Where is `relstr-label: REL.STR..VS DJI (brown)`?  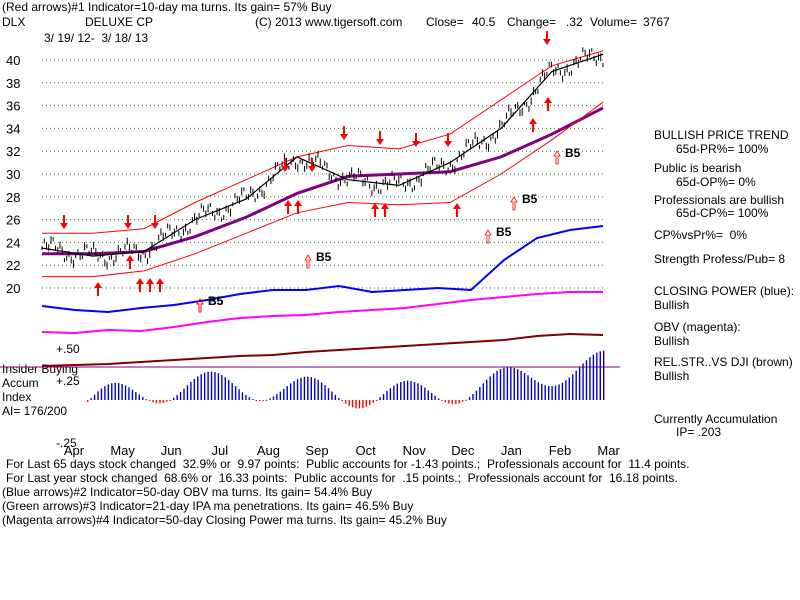
relstr-label: REL.STR..VS DJI (brown) is located at coordinates (723, 362).